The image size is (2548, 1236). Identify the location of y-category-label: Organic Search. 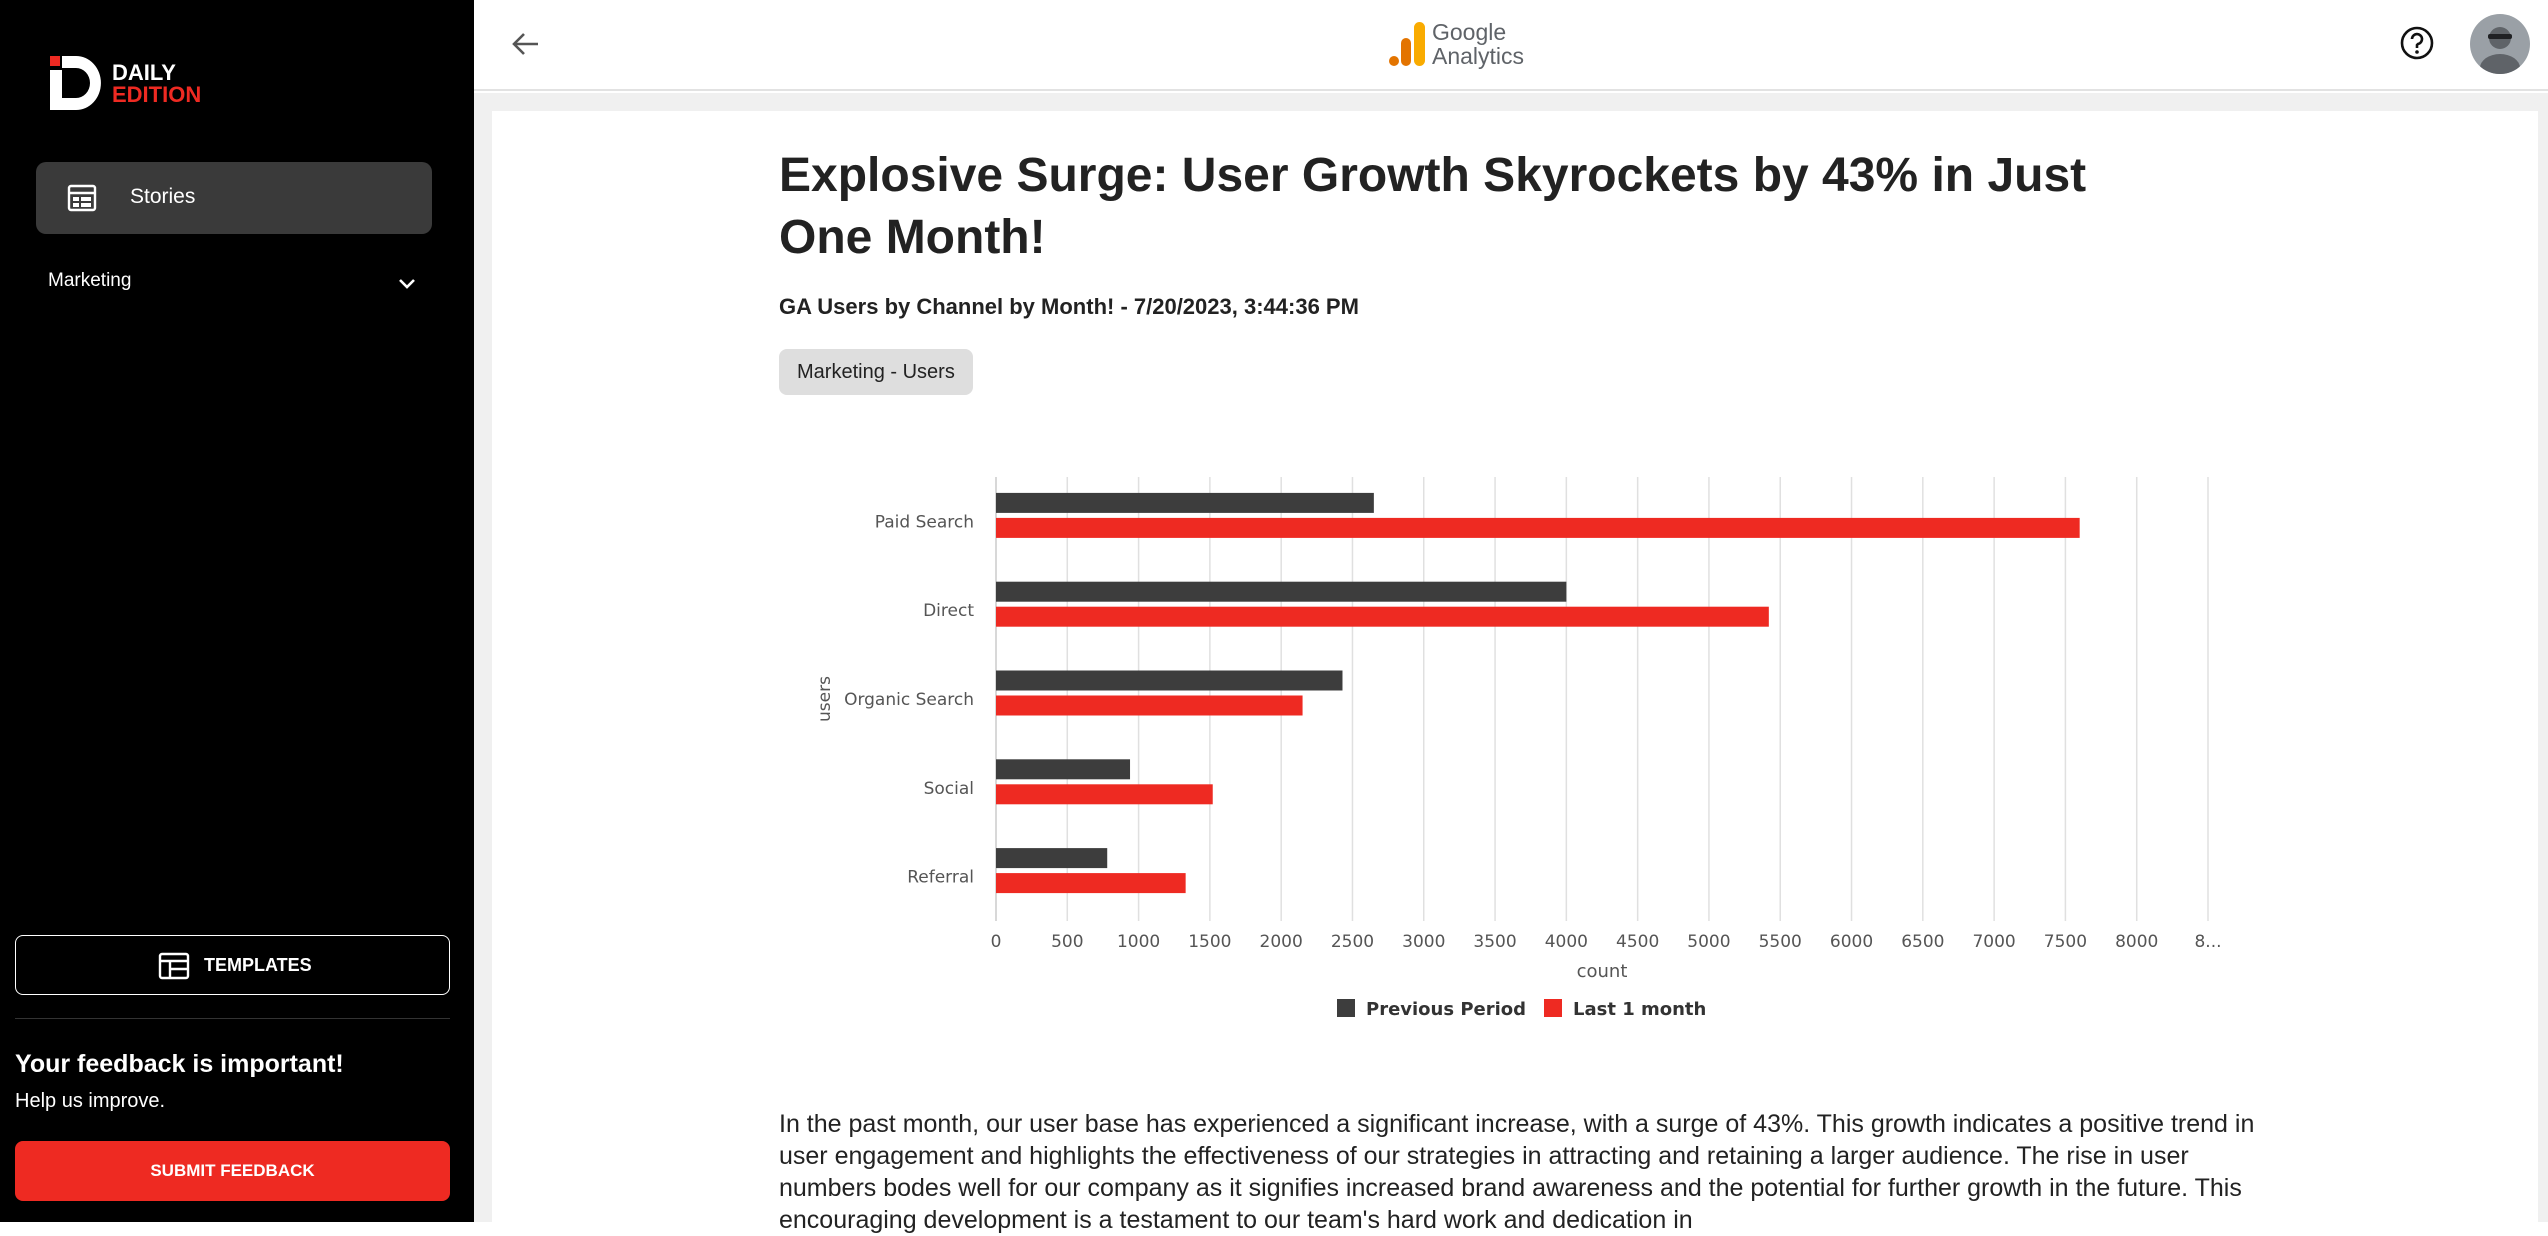
(909, 700).